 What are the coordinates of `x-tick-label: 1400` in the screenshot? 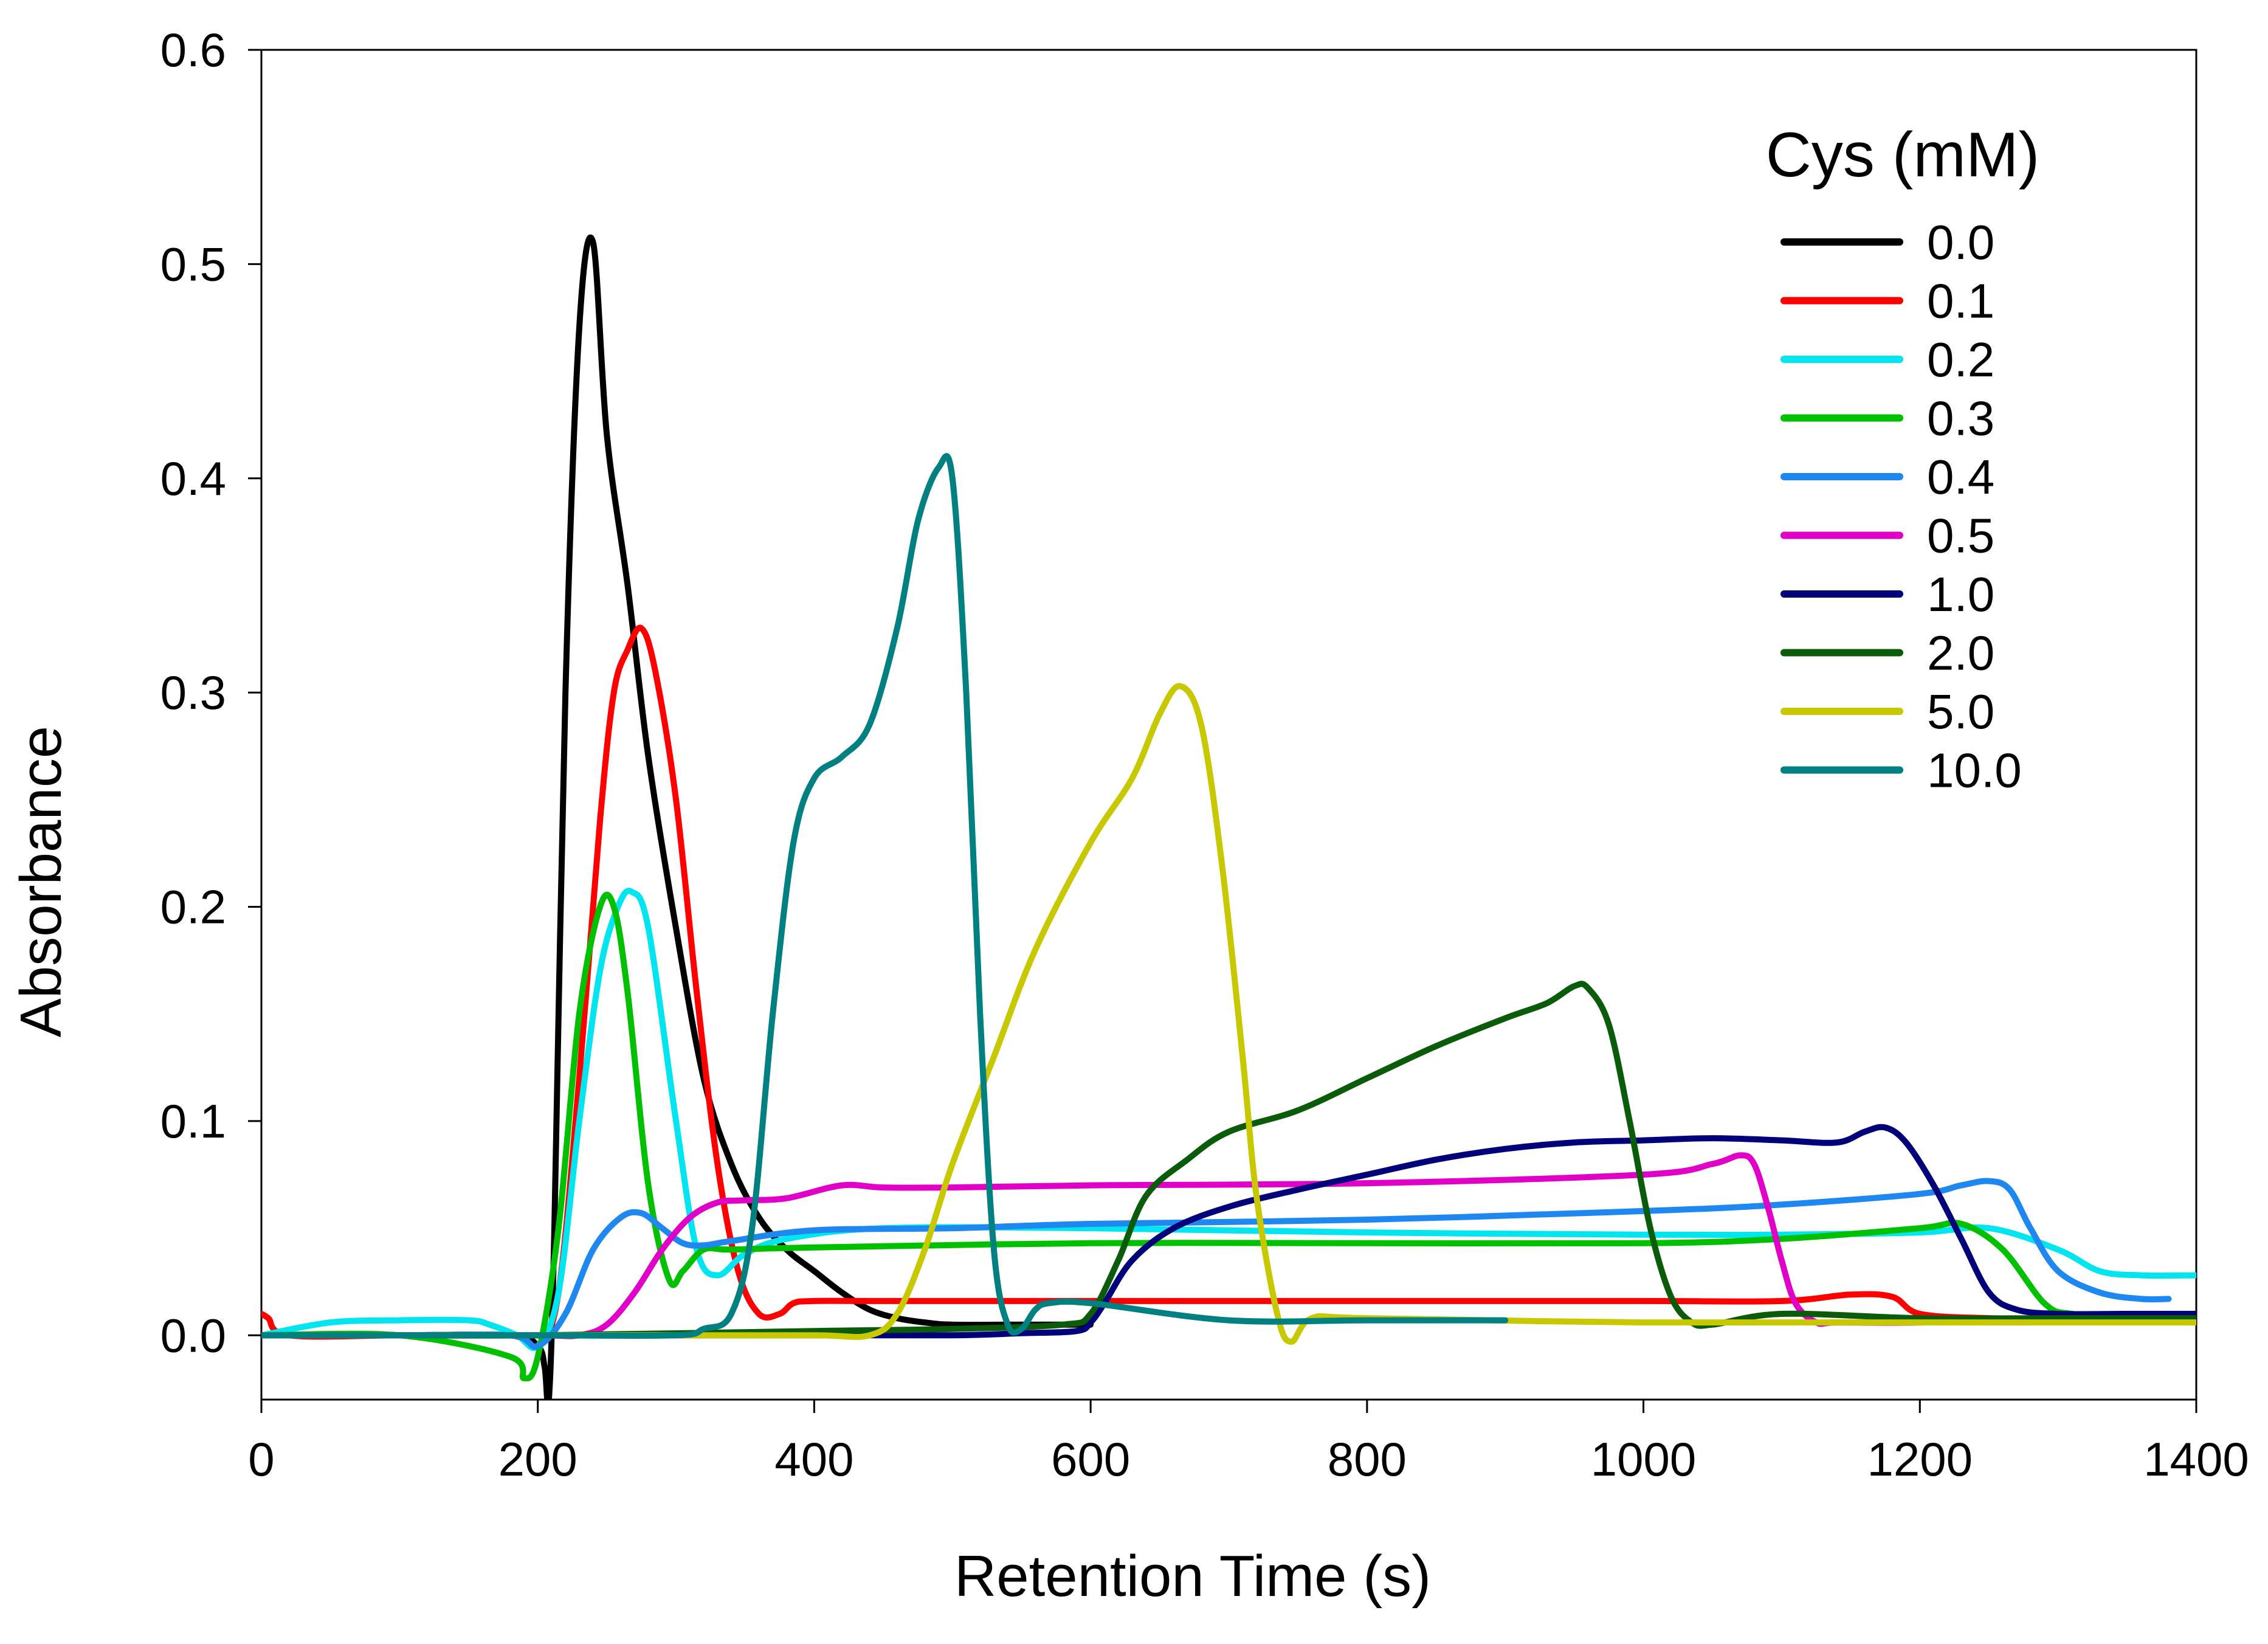 It's located at (2196, 1459).